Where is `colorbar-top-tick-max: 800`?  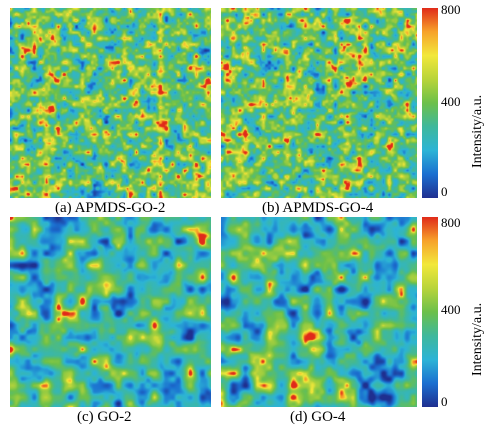
colorbar-top-tick-max: 800 is located at coordinates (451, 9).